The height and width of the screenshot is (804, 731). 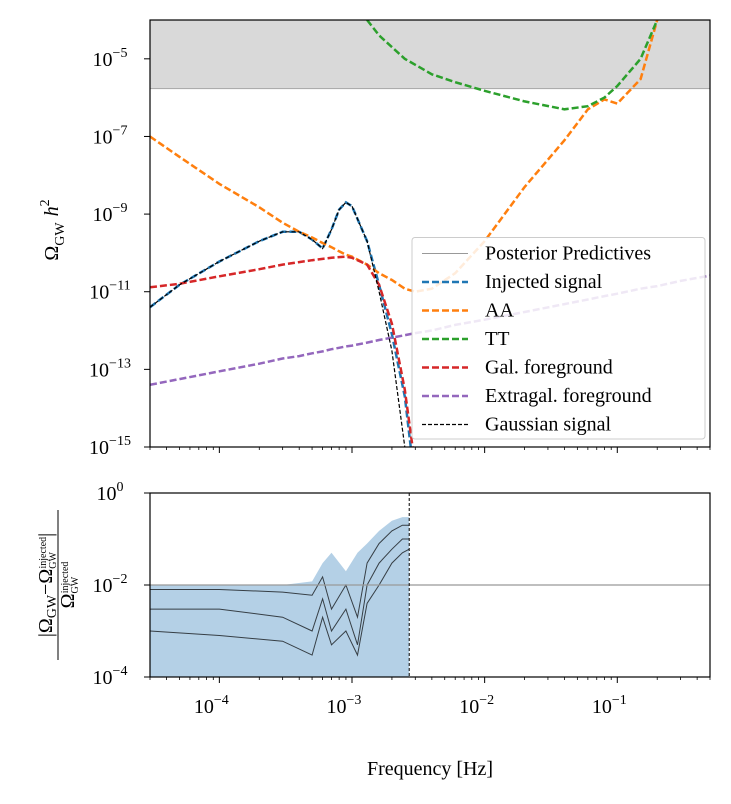 What do you see at coordinates (110, 58) in the screenshot?
I see `y-tick-label: 10⁻⁵` at bounding box center [110, 58].